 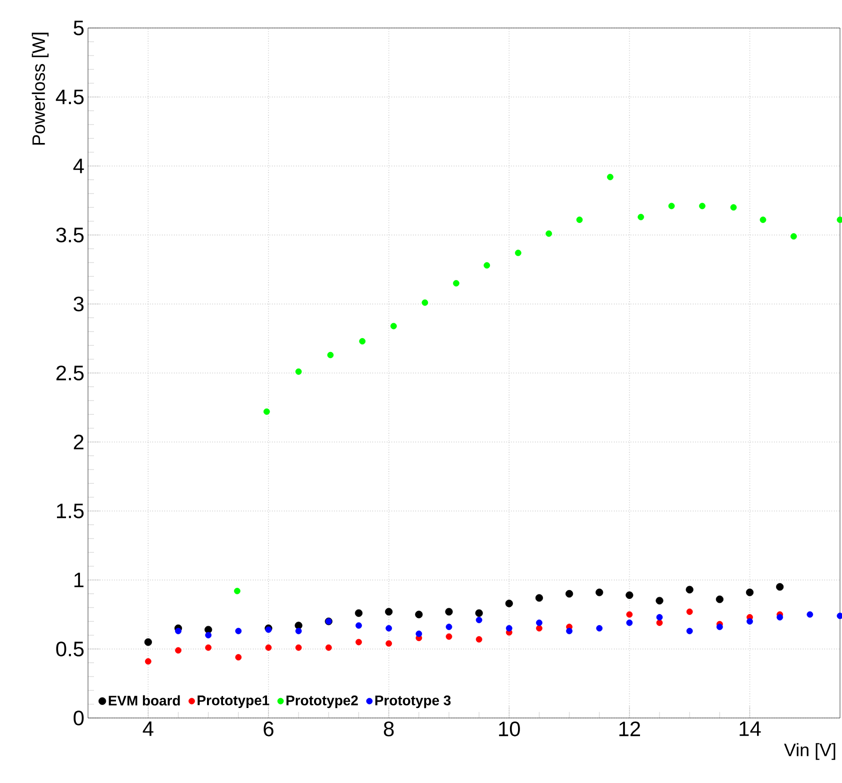 What do you see at coordinates (79, 580) in the screenshot?
I see `y-tick-label: 1` at bounding box center [79, 580].